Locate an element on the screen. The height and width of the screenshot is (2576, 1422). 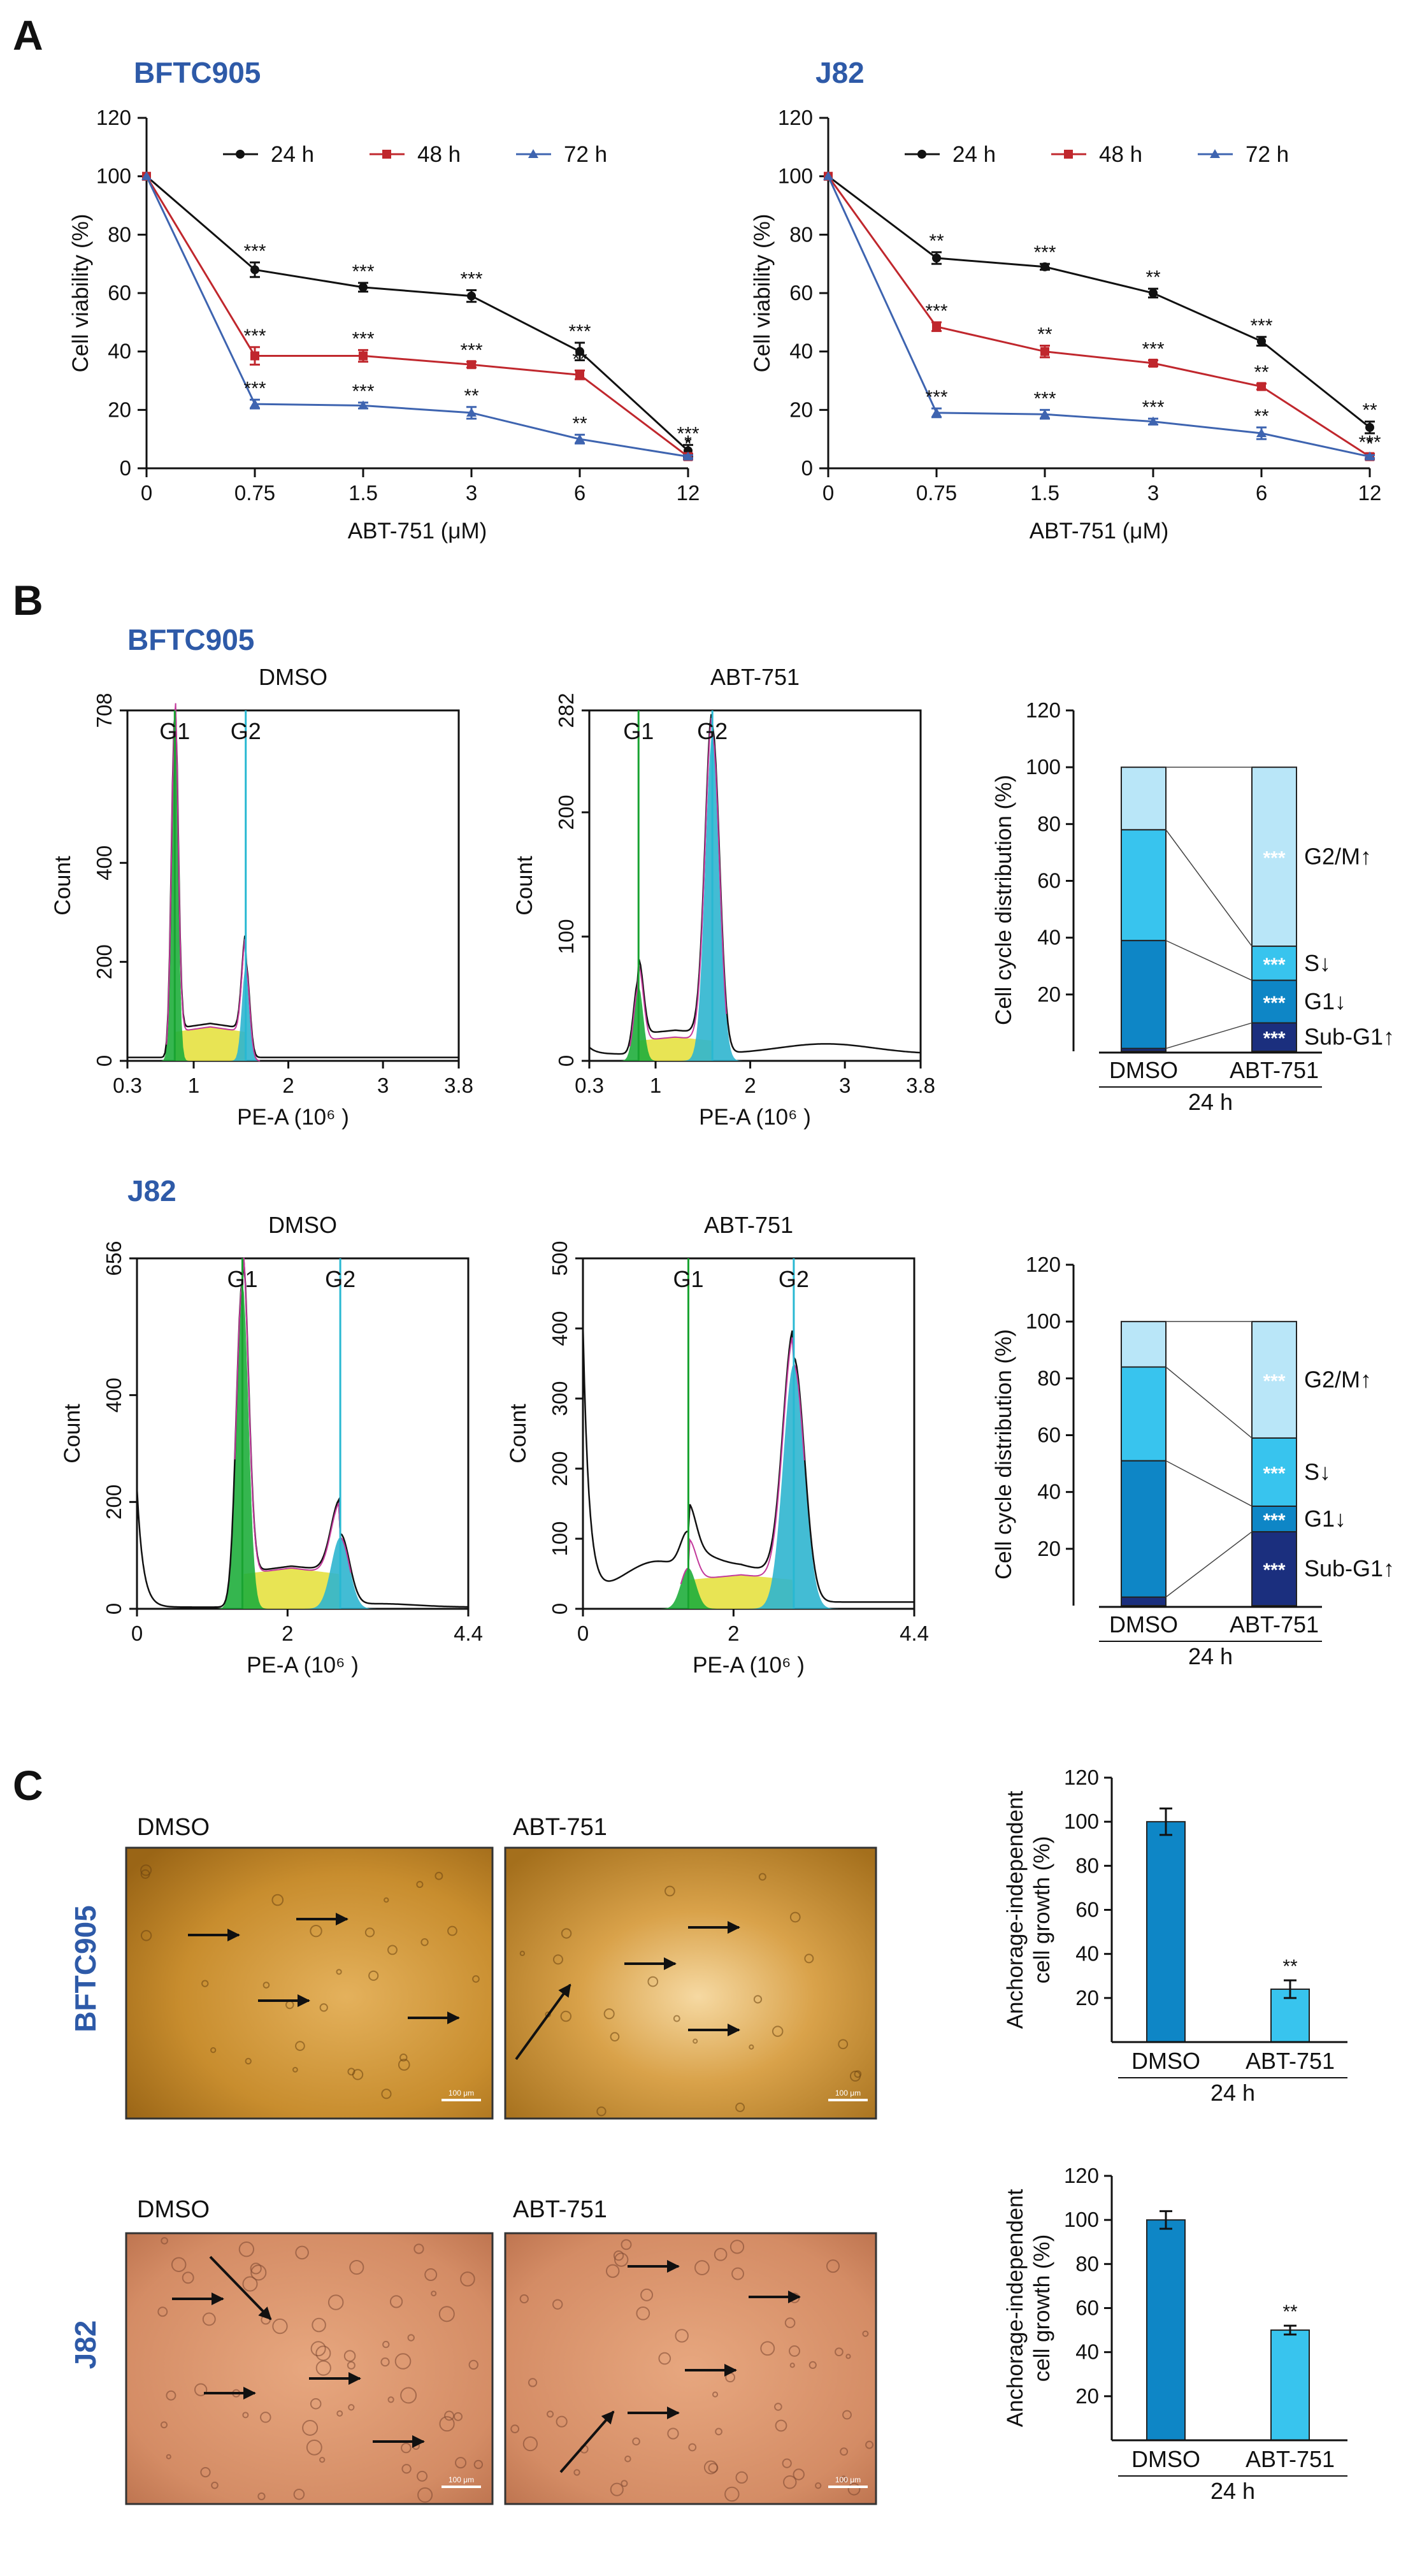
y-tick-label: 20 is located at coordinates (1049, 994).